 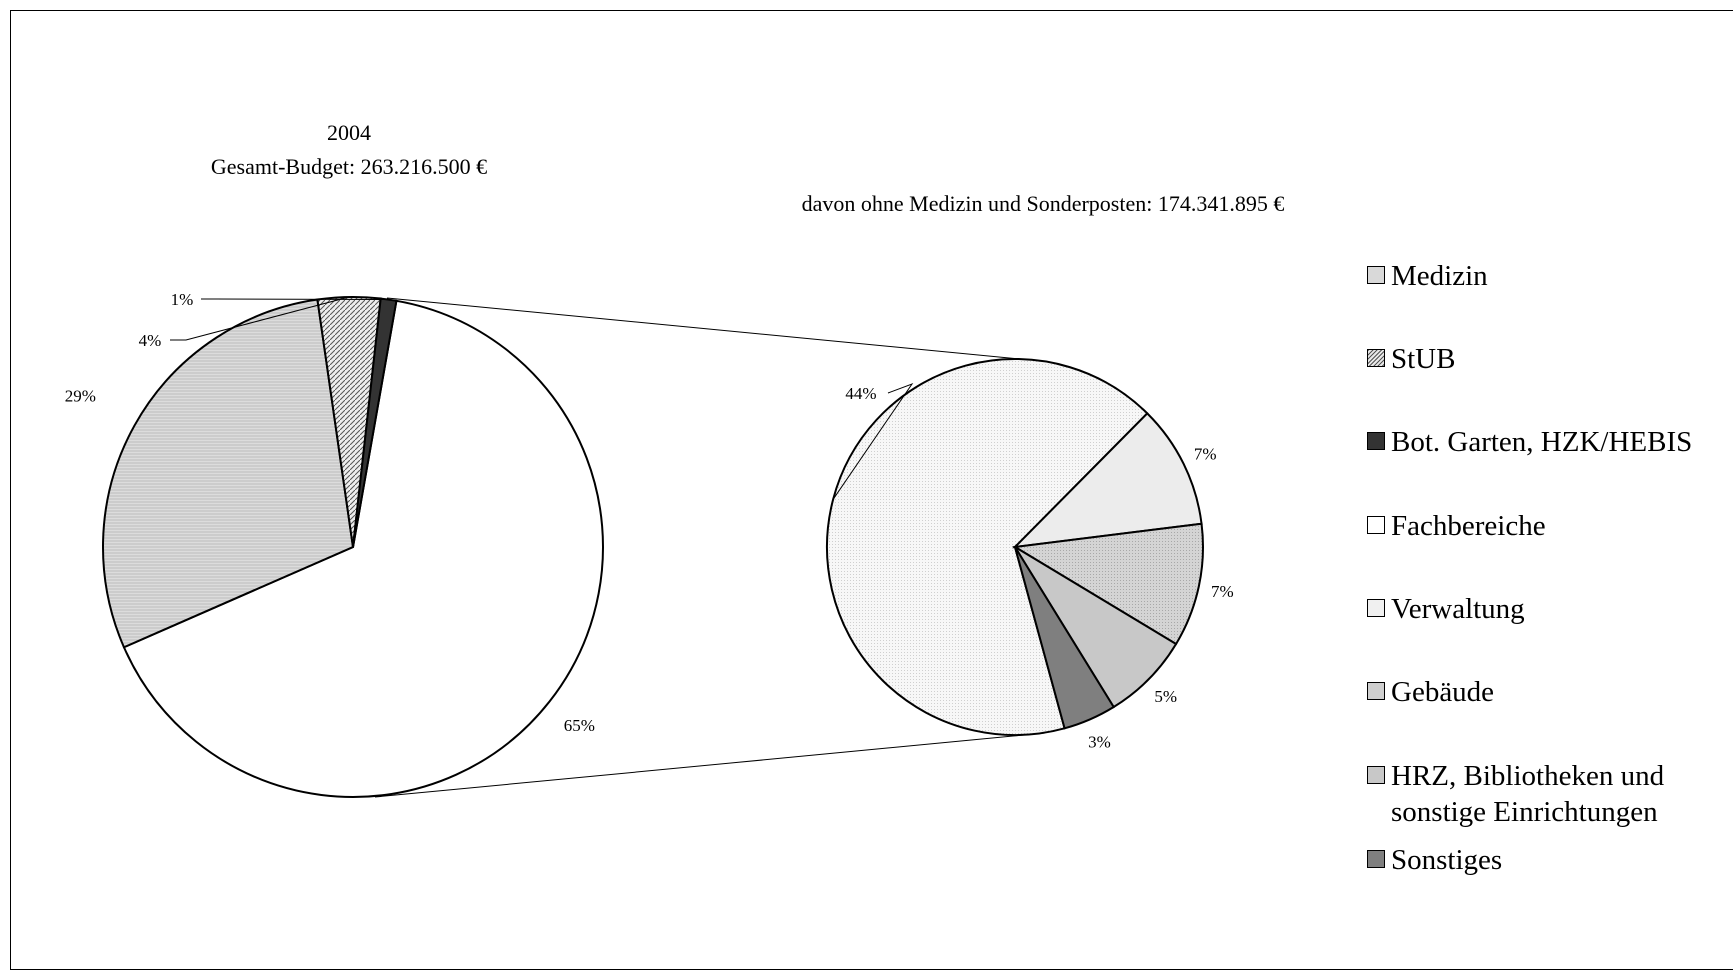 I want to click on legend-item-bot-garten: Bot. Garten, HZK/HEBIS, so click(x=1529, y=442).